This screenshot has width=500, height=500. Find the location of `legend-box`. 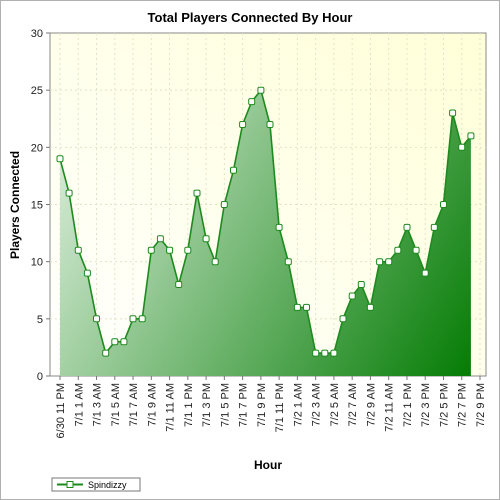

legend-box is located at coordinates (96, 484).